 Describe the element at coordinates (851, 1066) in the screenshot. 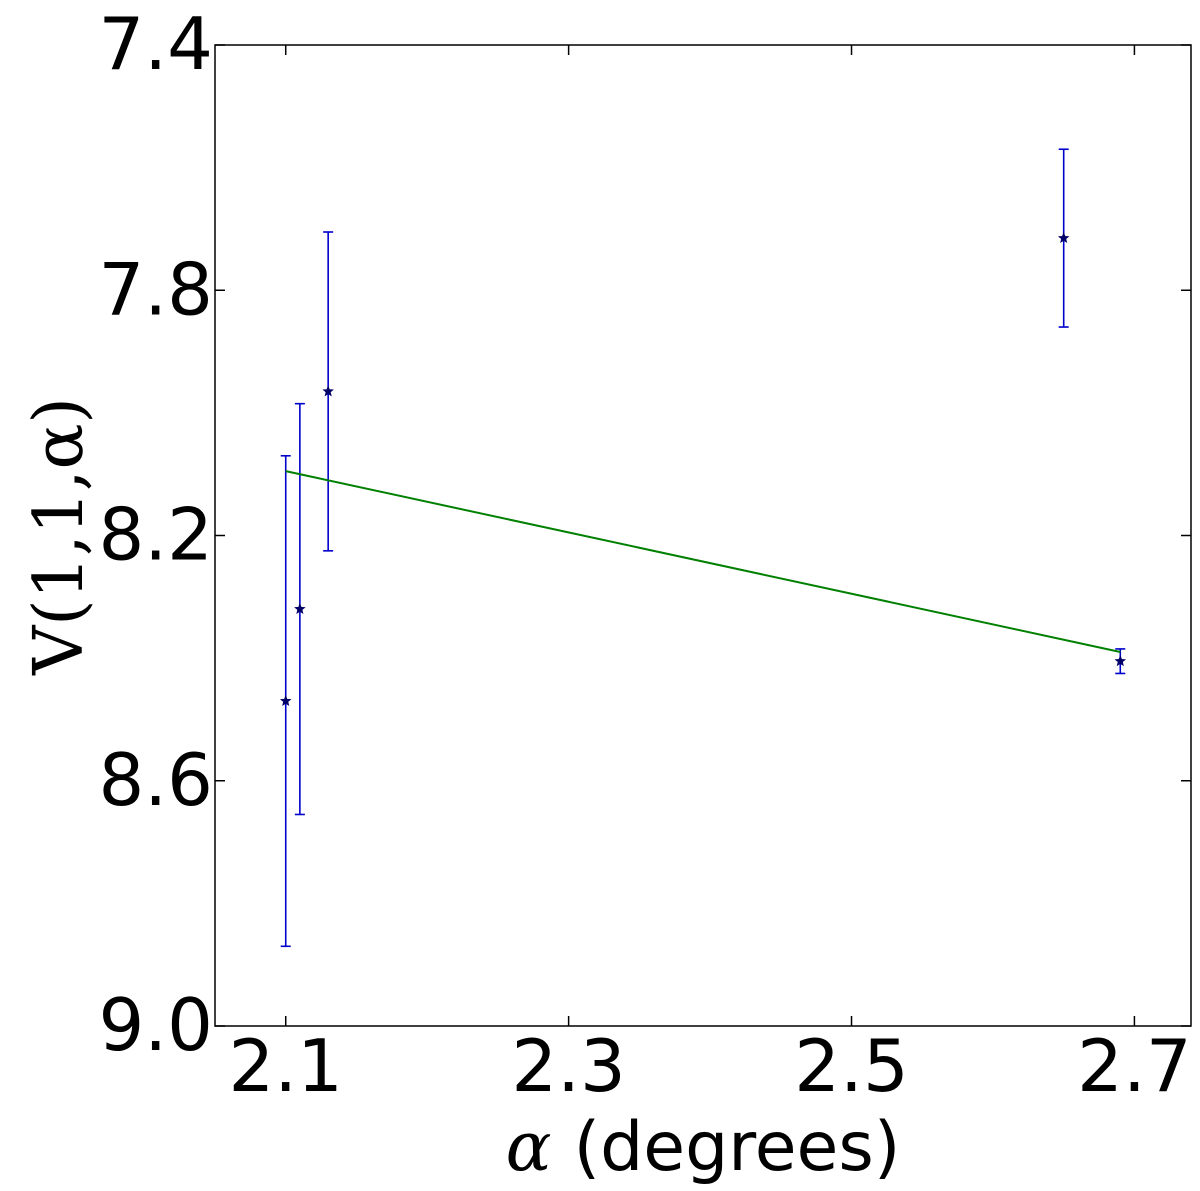

I see `x-tick-label: 2.5` at that location.